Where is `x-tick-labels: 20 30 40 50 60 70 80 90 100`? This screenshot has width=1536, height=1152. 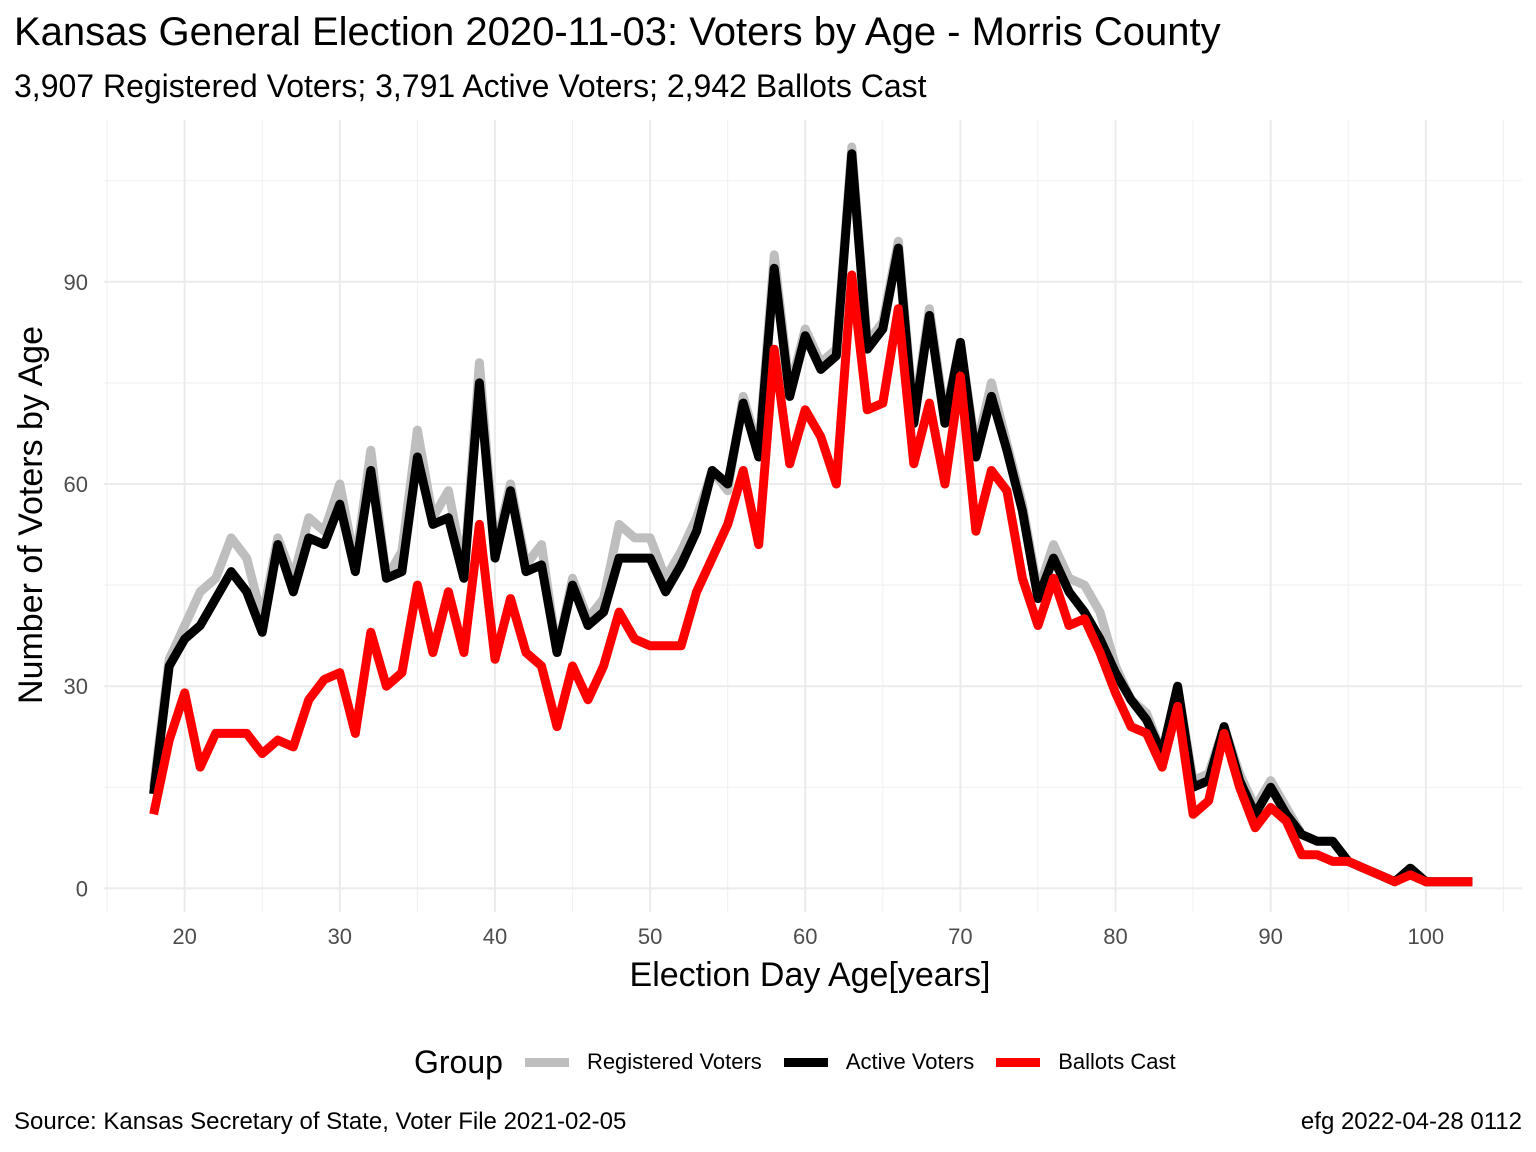
x-tick-labels: 20 30 40 50 60 70 80 90 100 is located at coordinates (808, 936).